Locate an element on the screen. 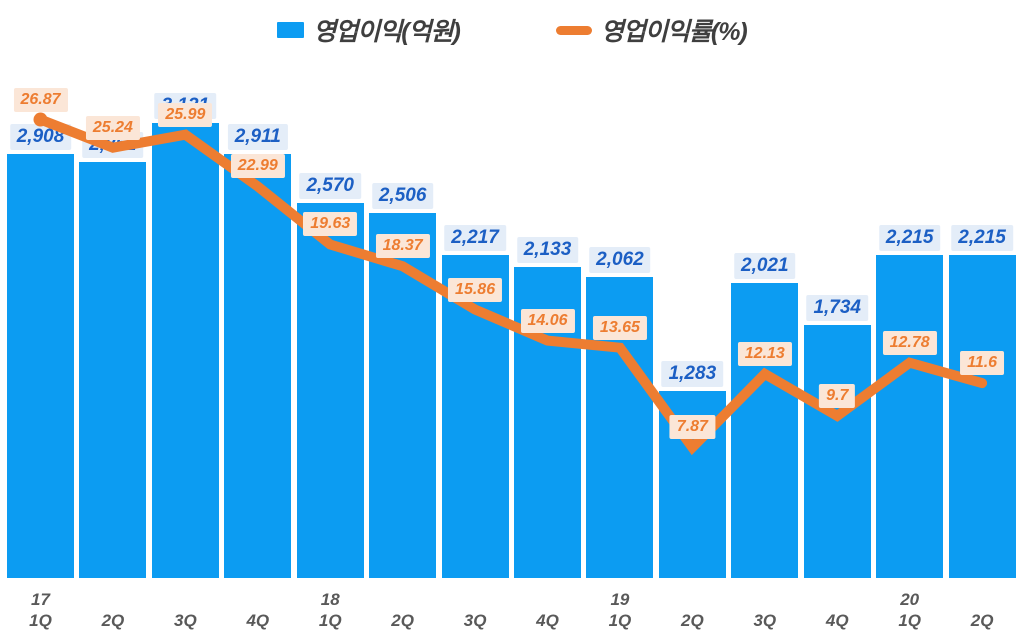 This screenshot has width=1024, height=644. margin-value-label: 19.63 is located at coordinates (330, 224).